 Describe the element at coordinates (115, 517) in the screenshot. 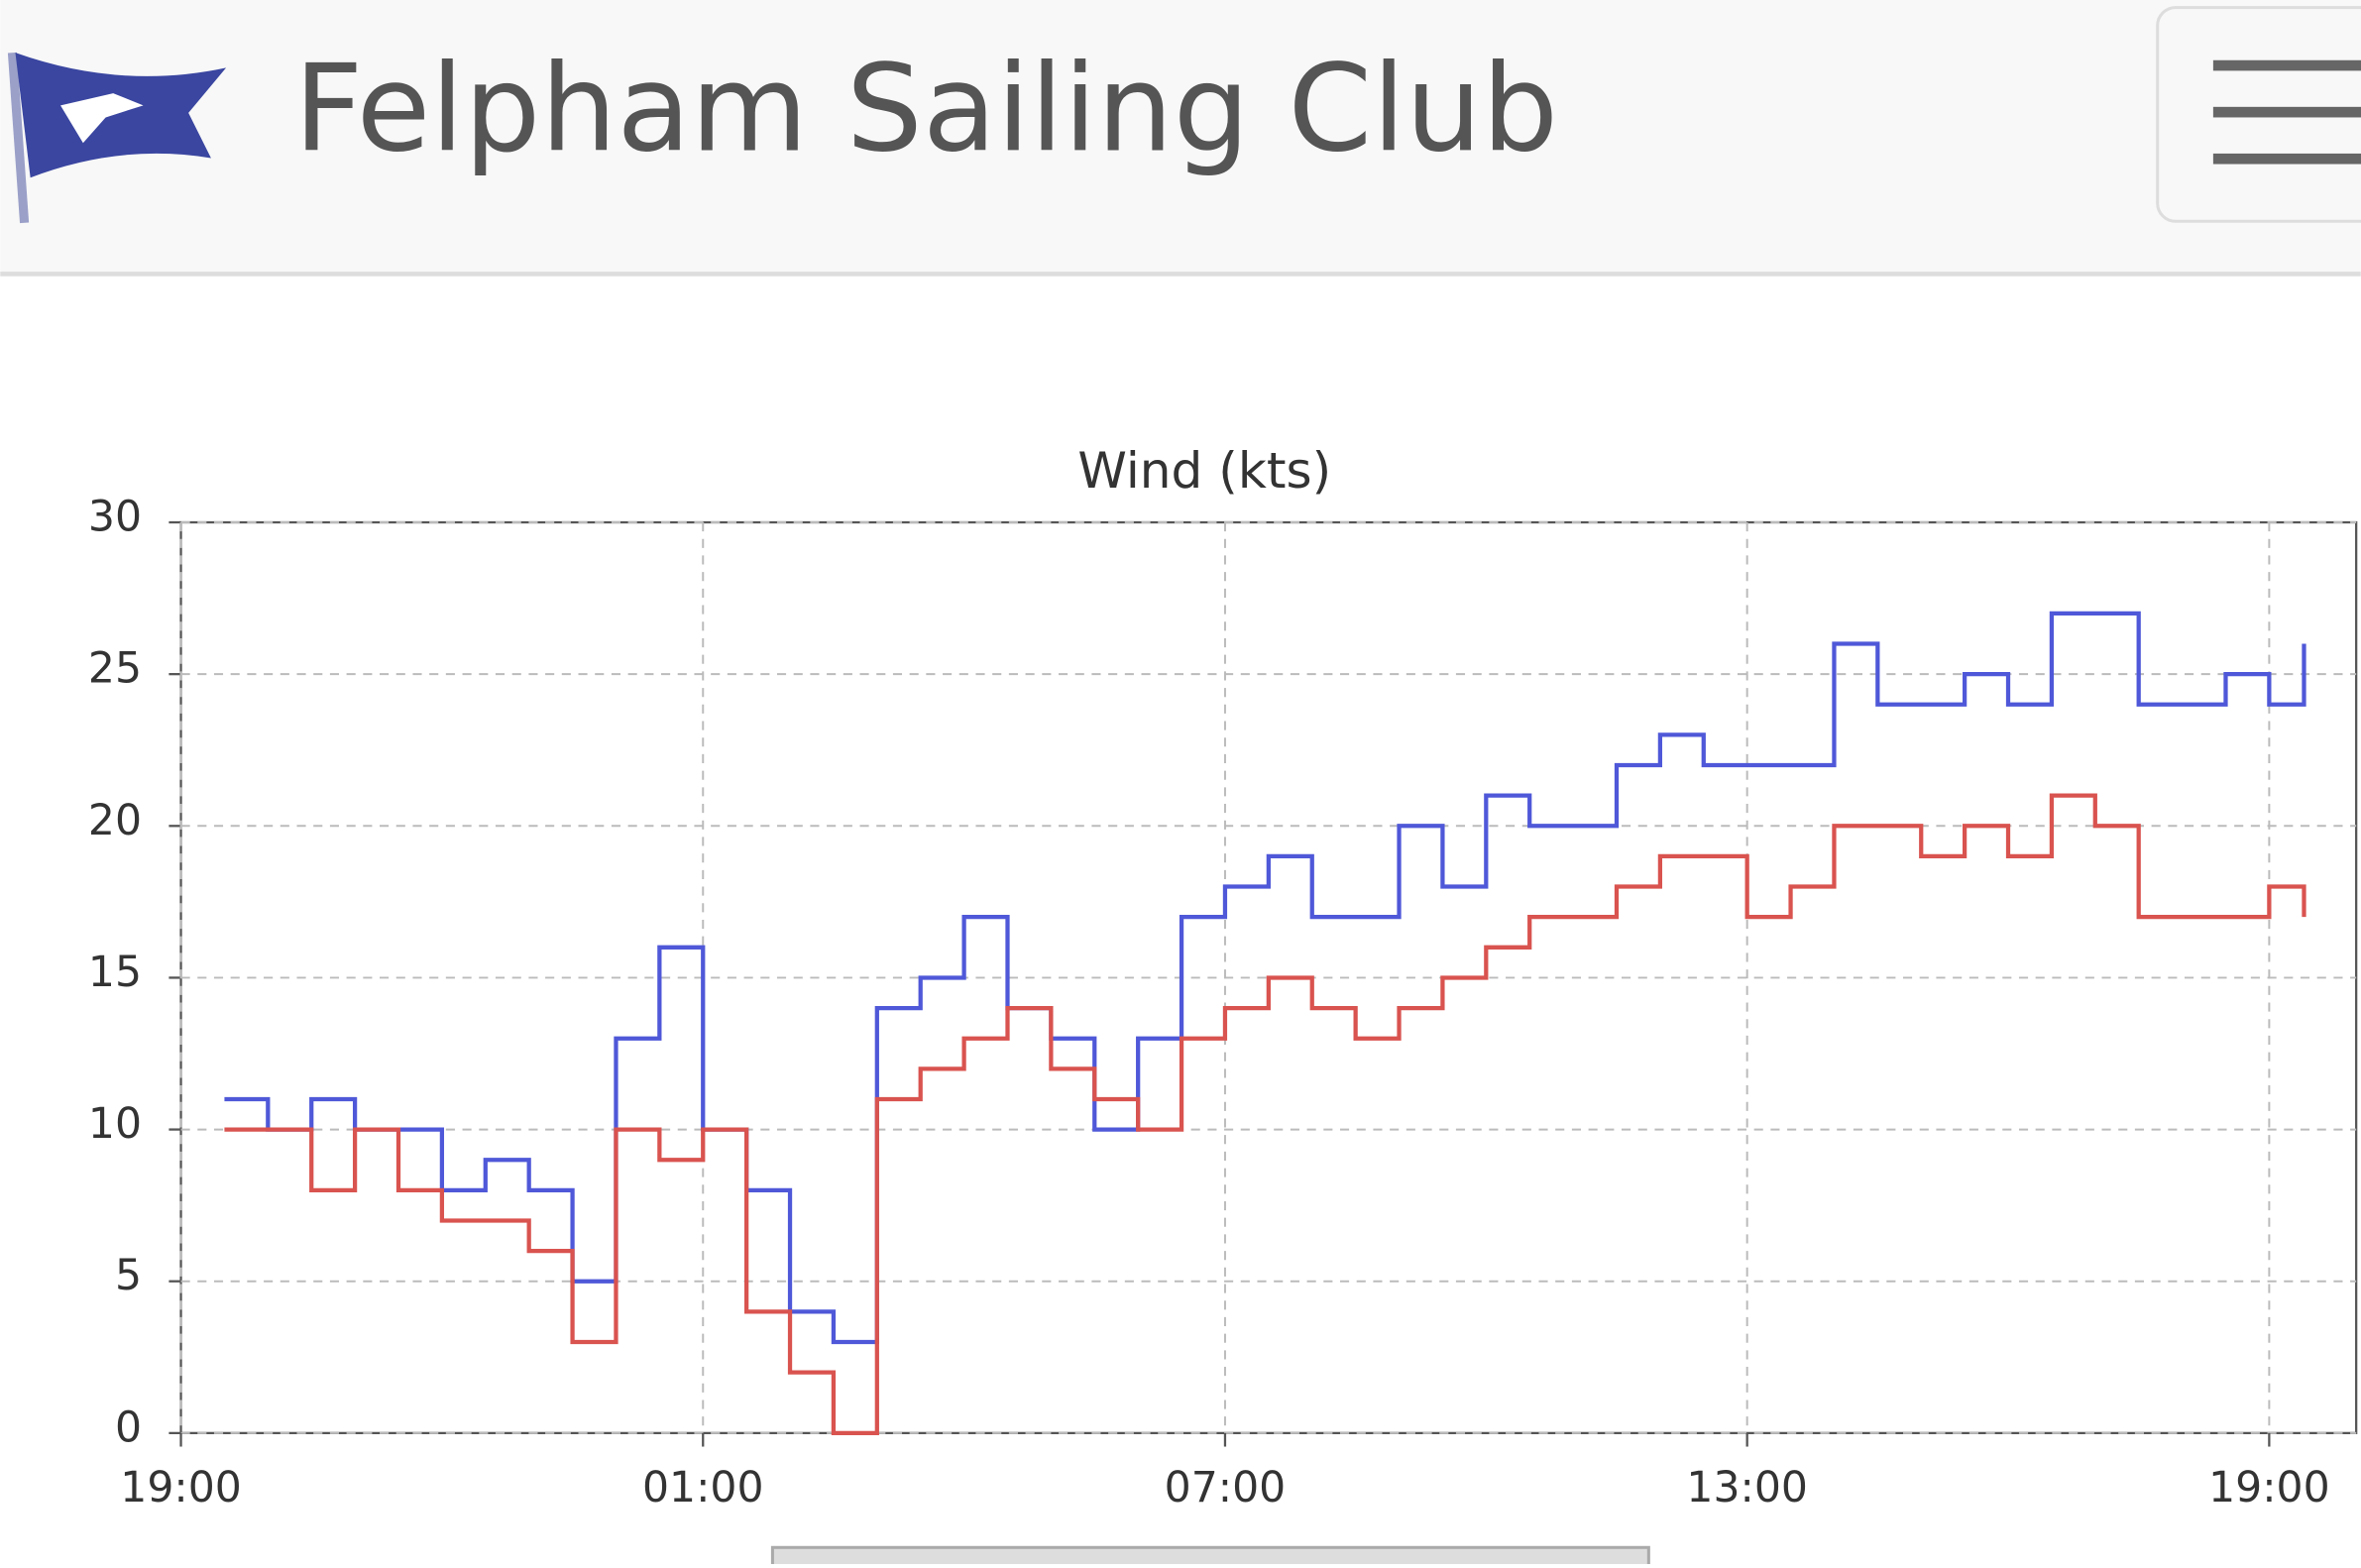

I see `y-tick-label: 30` at that location.